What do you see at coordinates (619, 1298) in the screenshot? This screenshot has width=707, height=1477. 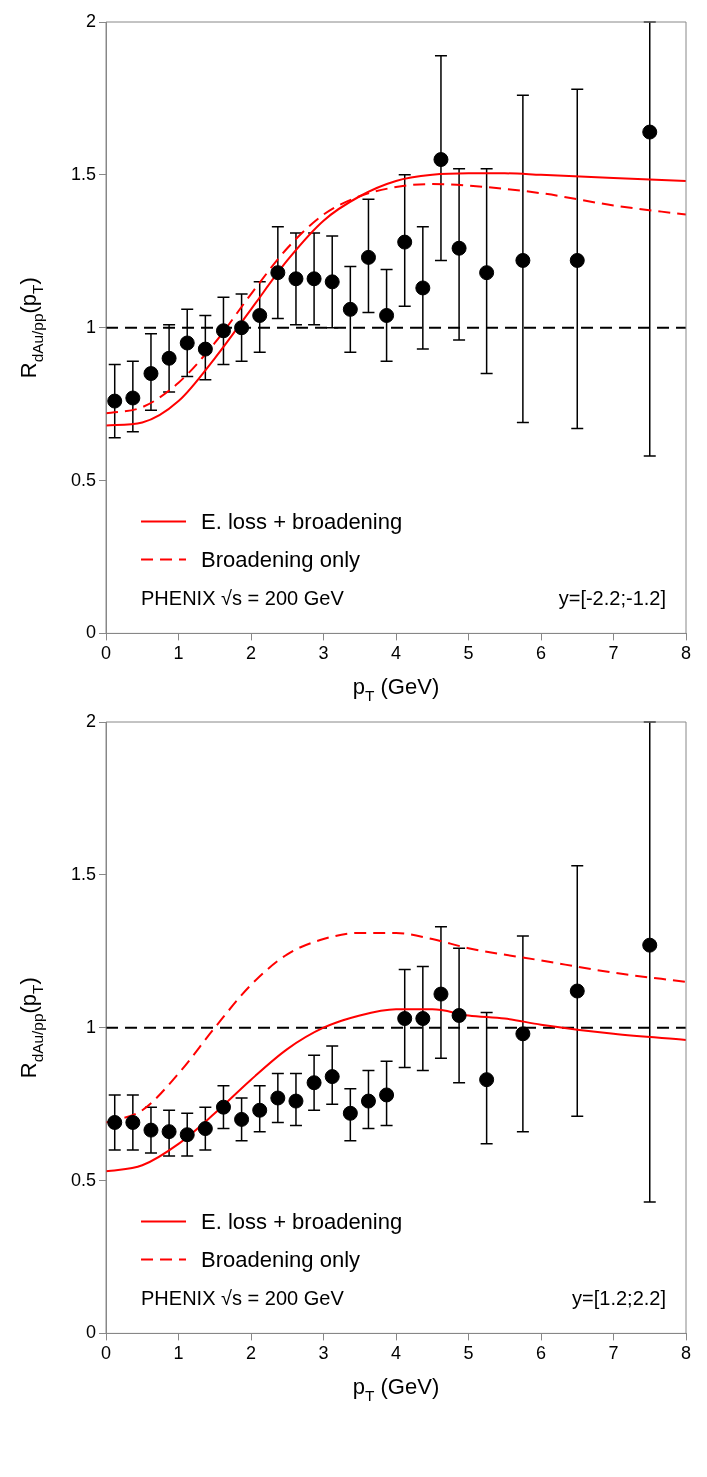 I see `annotation: y=[1.2;2.2]` at bounding box center [619, 1298].